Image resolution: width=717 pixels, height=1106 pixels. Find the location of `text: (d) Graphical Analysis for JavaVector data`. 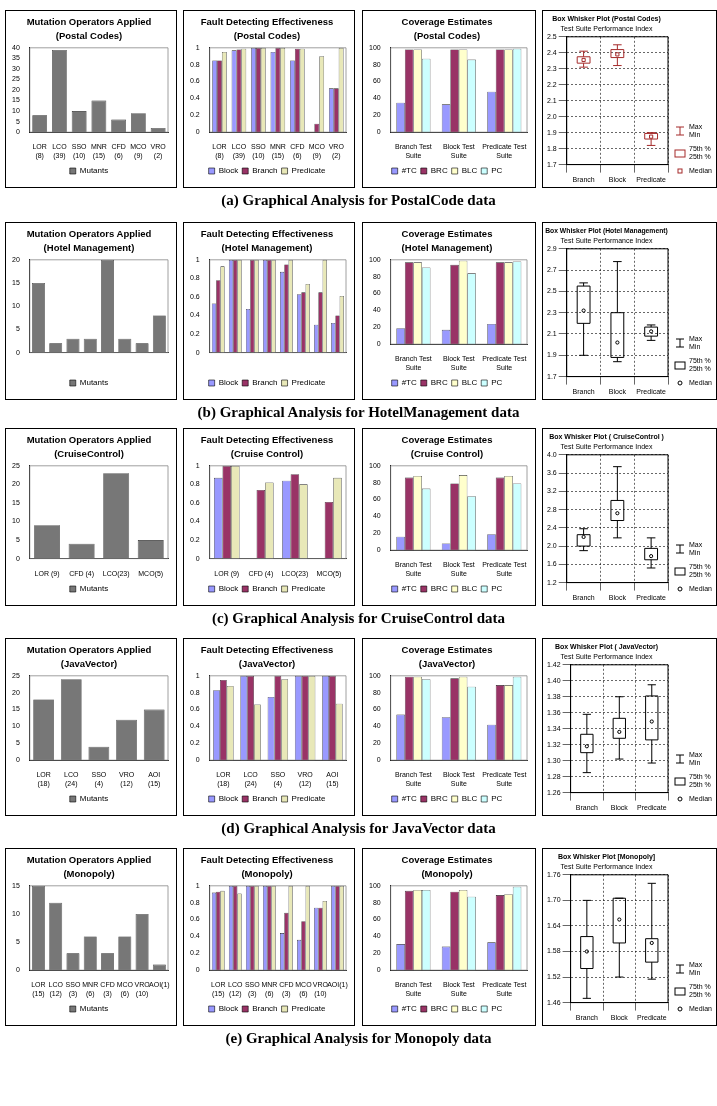

text: (d) Graphical Analysis for JavaVector data is located at coordinates (358, 828).